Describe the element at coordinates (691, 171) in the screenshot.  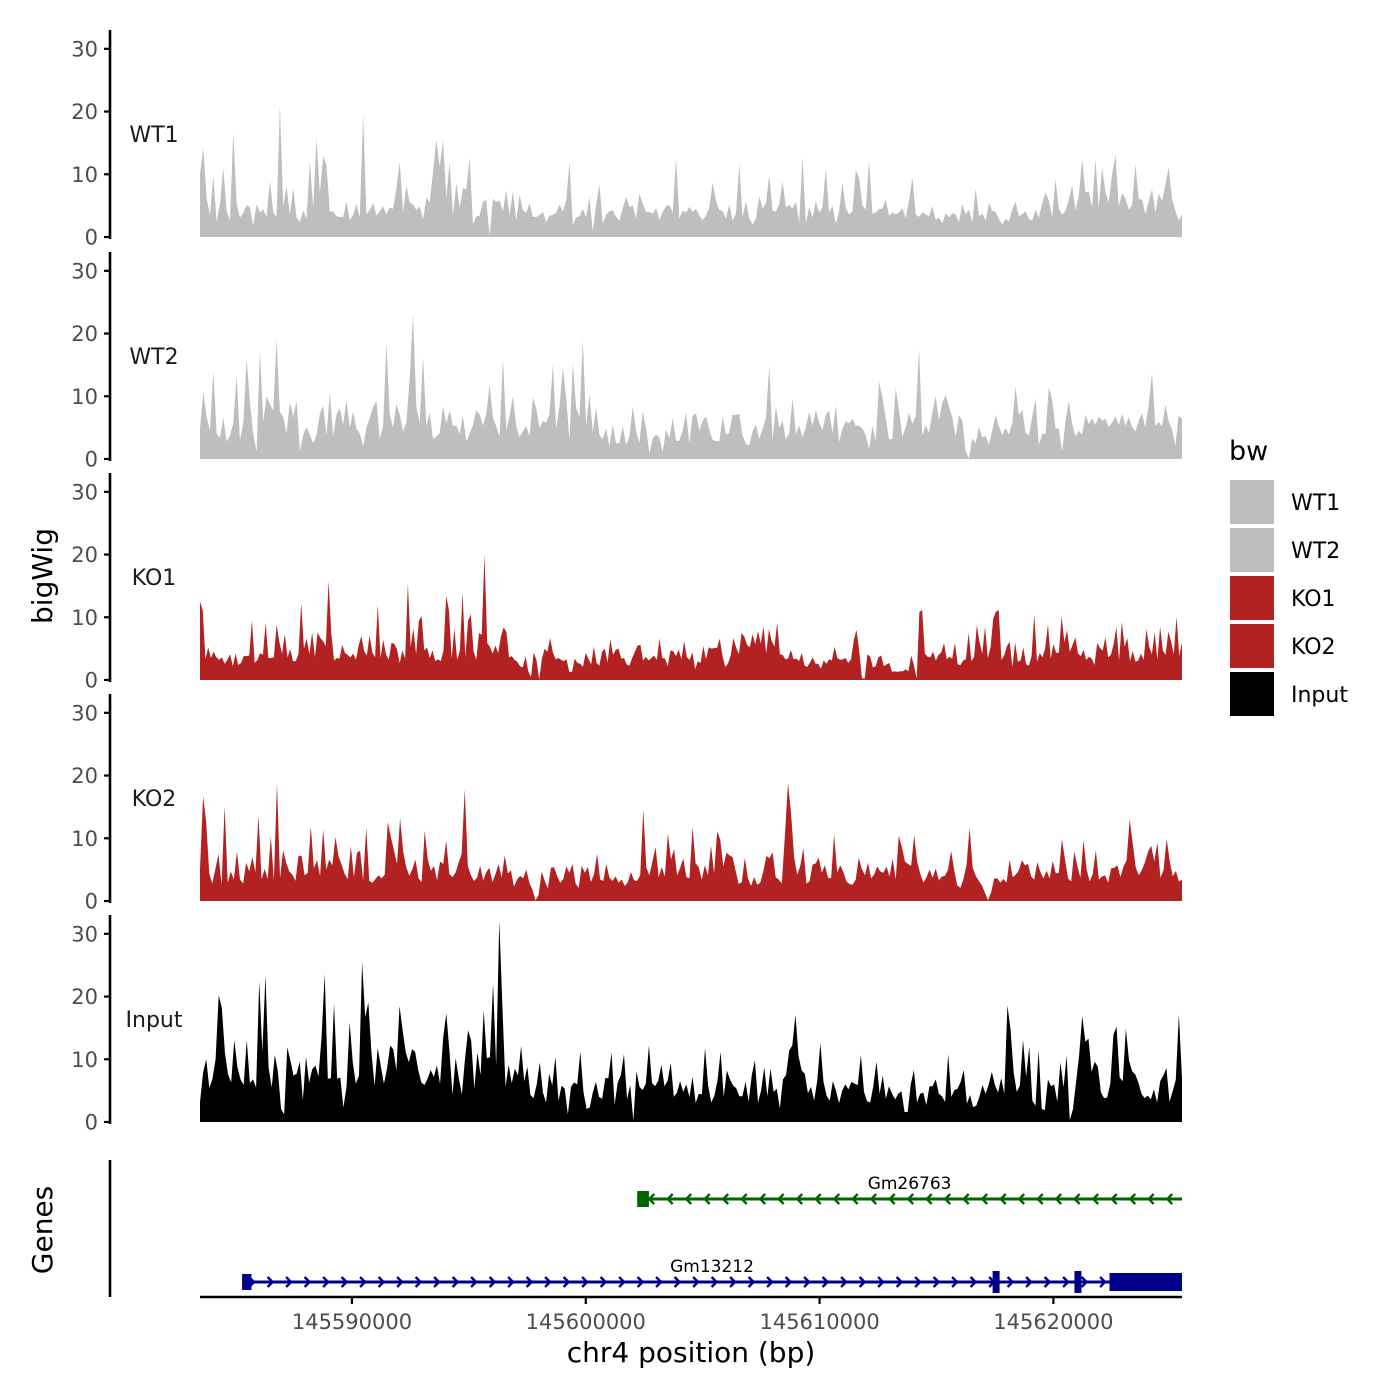
I see `signal-area-wt1` at that location.